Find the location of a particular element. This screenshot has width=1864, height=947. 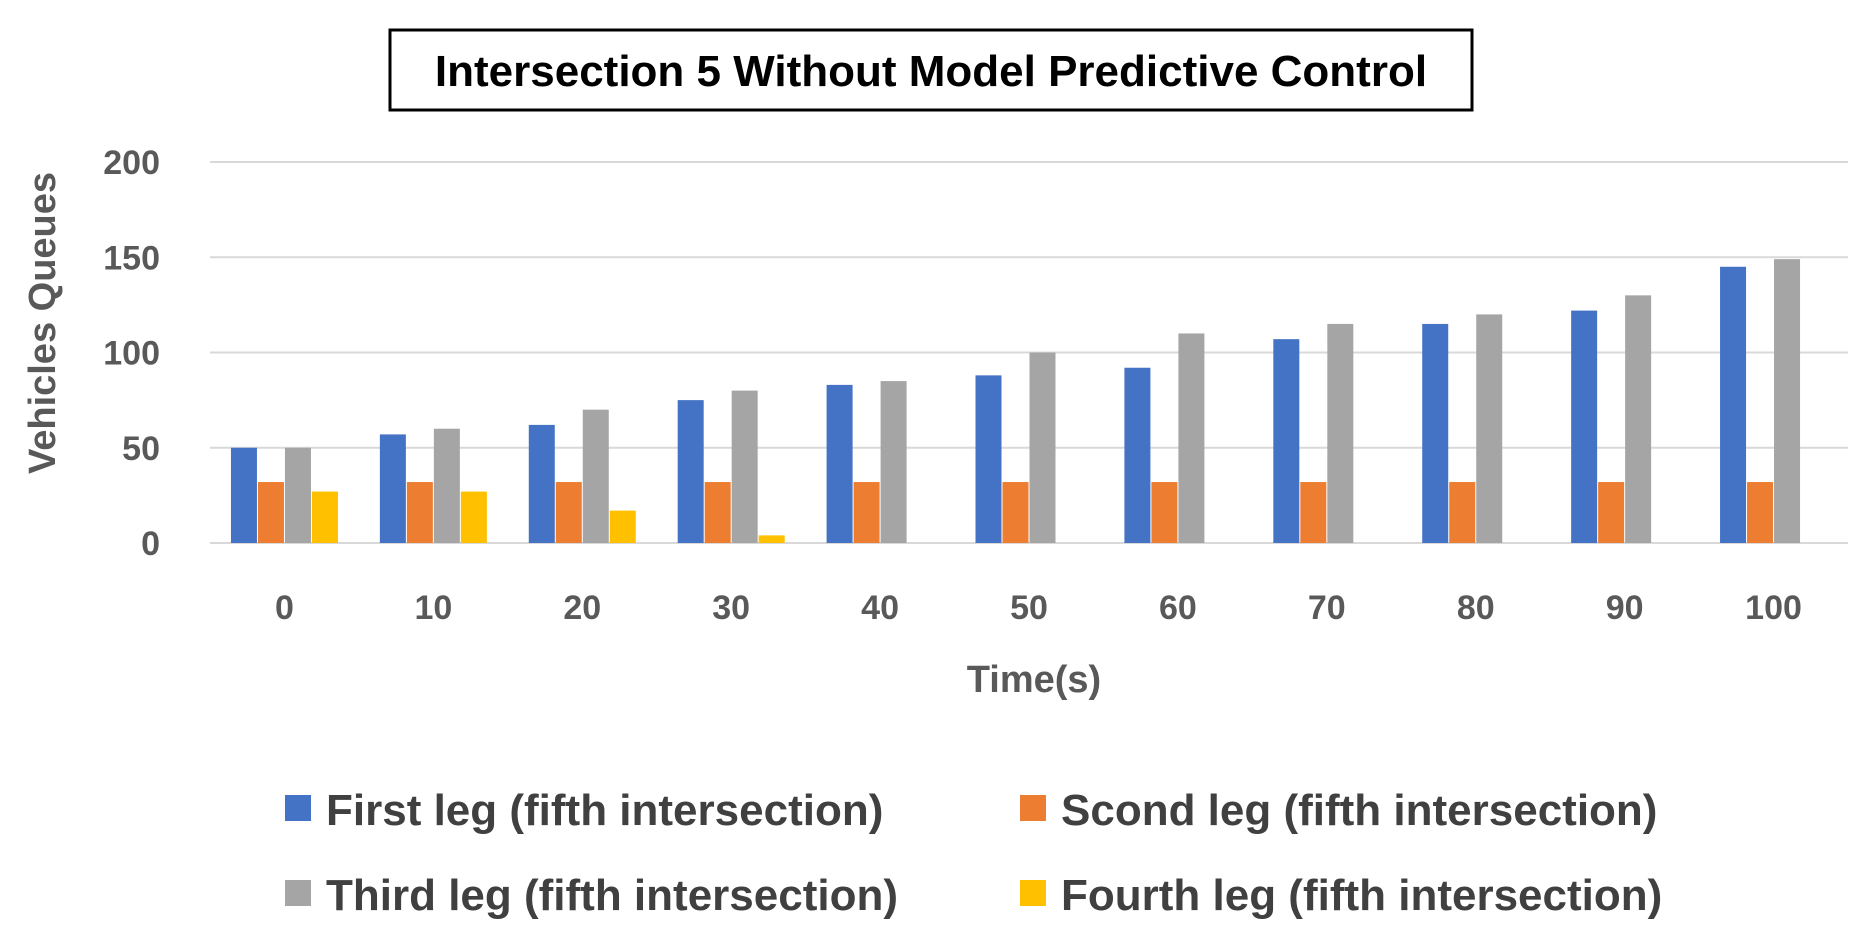

x-tick-0: 0 is located at coordinates (284, 608).